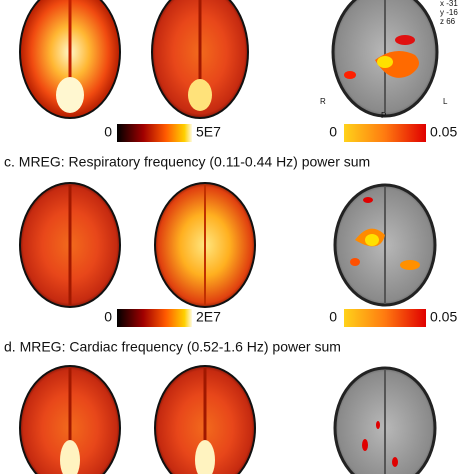 This screenshot has width=474, height=474. Describe the element at coordinates (445, 101) in the screenshot. I see `orientation-label: L` at that location.